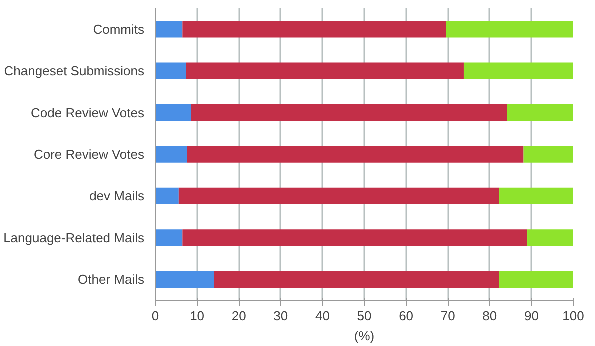  I want to click on x-tick-label: 80, so click(490, 316).